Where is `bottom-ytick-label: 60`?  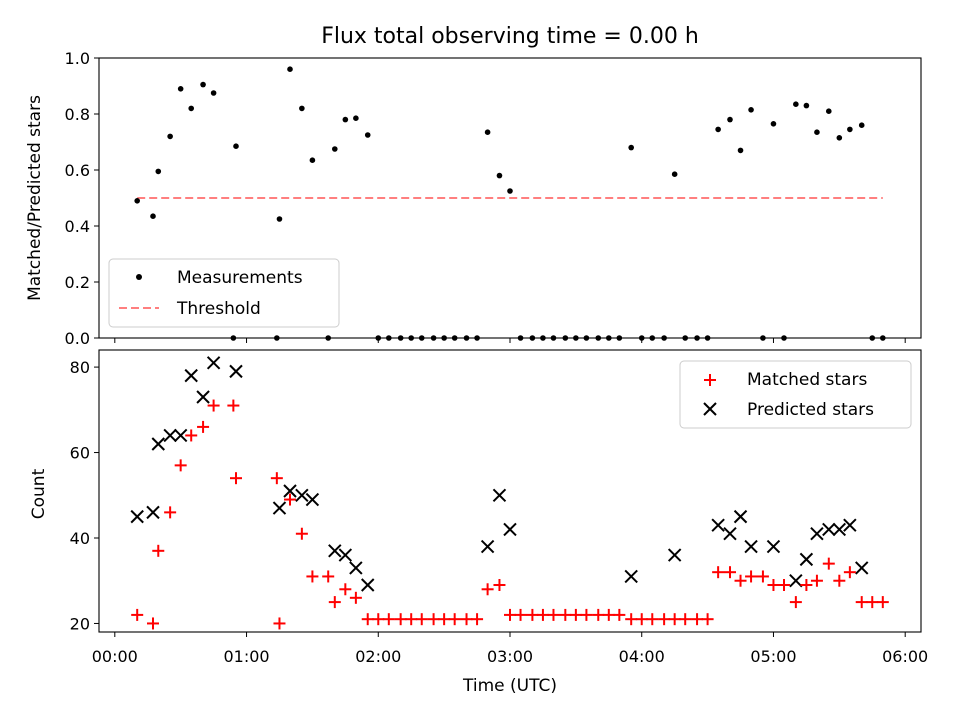 bottom-ytick-label: 60 is located at coordinates (80, 453).